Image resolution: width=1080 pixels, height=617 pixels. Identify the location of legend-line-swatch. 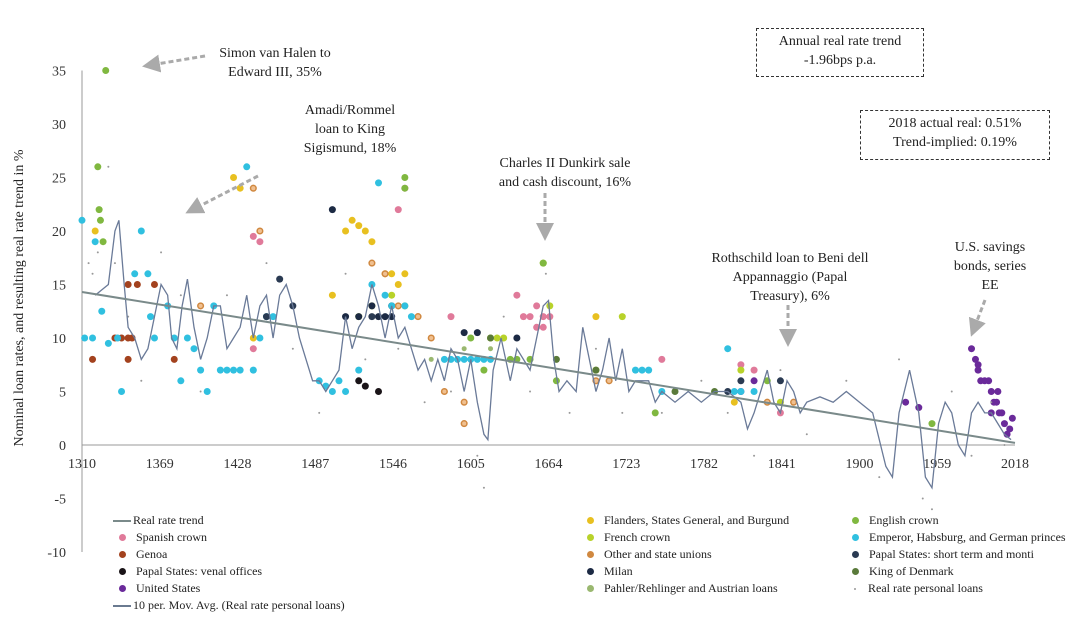
(122, 520).